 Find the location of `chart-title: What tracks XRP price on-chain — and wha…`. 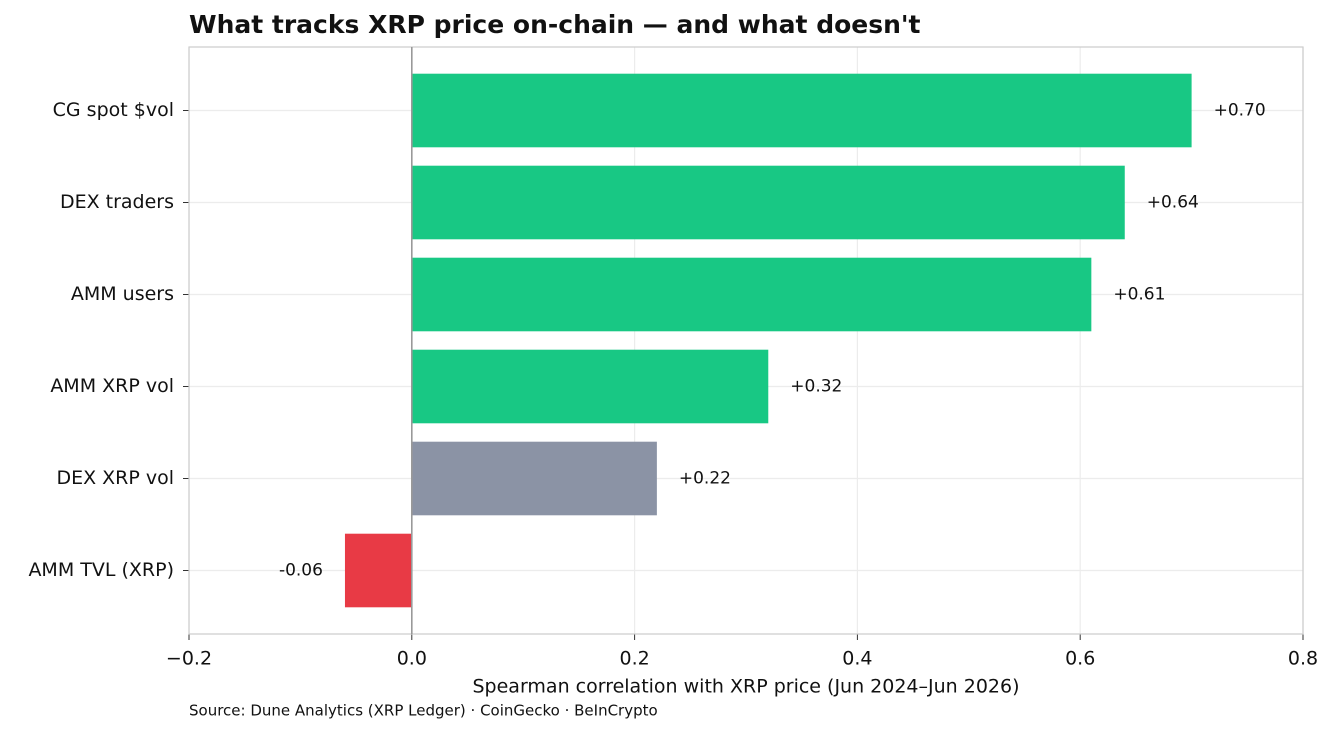

chart-title: What tracks XRP price on-chain — and wha… is located at coordinates (555, 24).